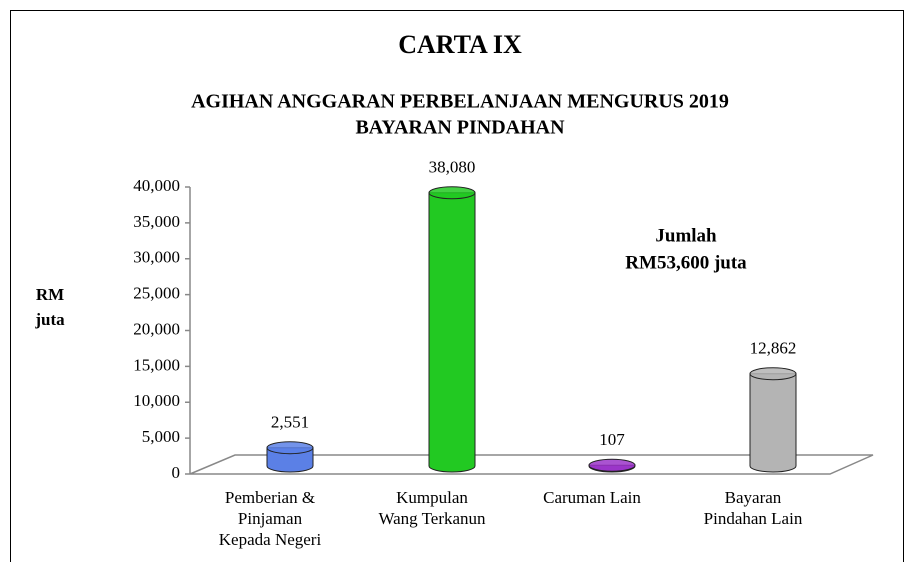 The width and height of the screenshot is (917, 562). Describe the element at coordinates (156, 364) in the screenshot. I see `y-tick-label: 15,000` at that location.